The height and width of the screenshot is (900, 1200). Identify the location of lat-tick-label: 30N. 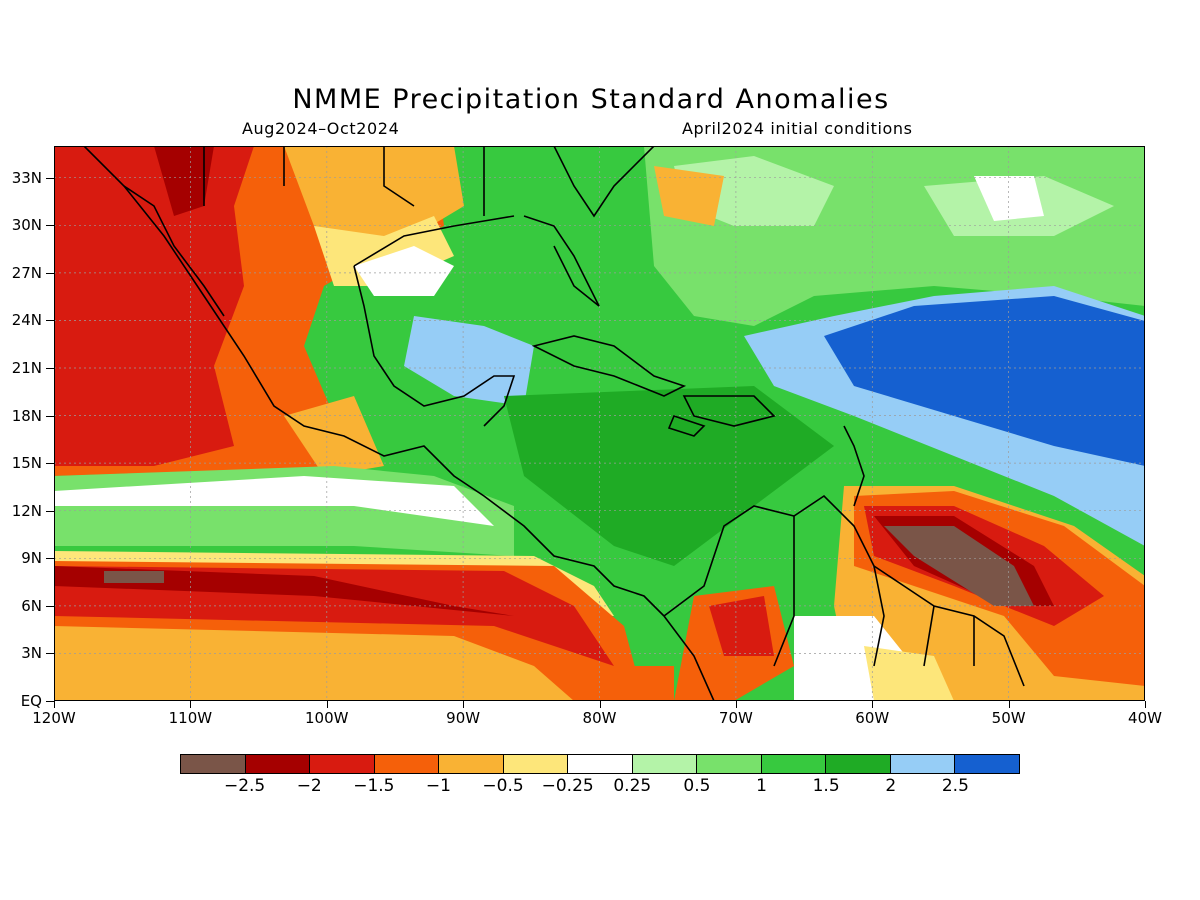
(26, 225).